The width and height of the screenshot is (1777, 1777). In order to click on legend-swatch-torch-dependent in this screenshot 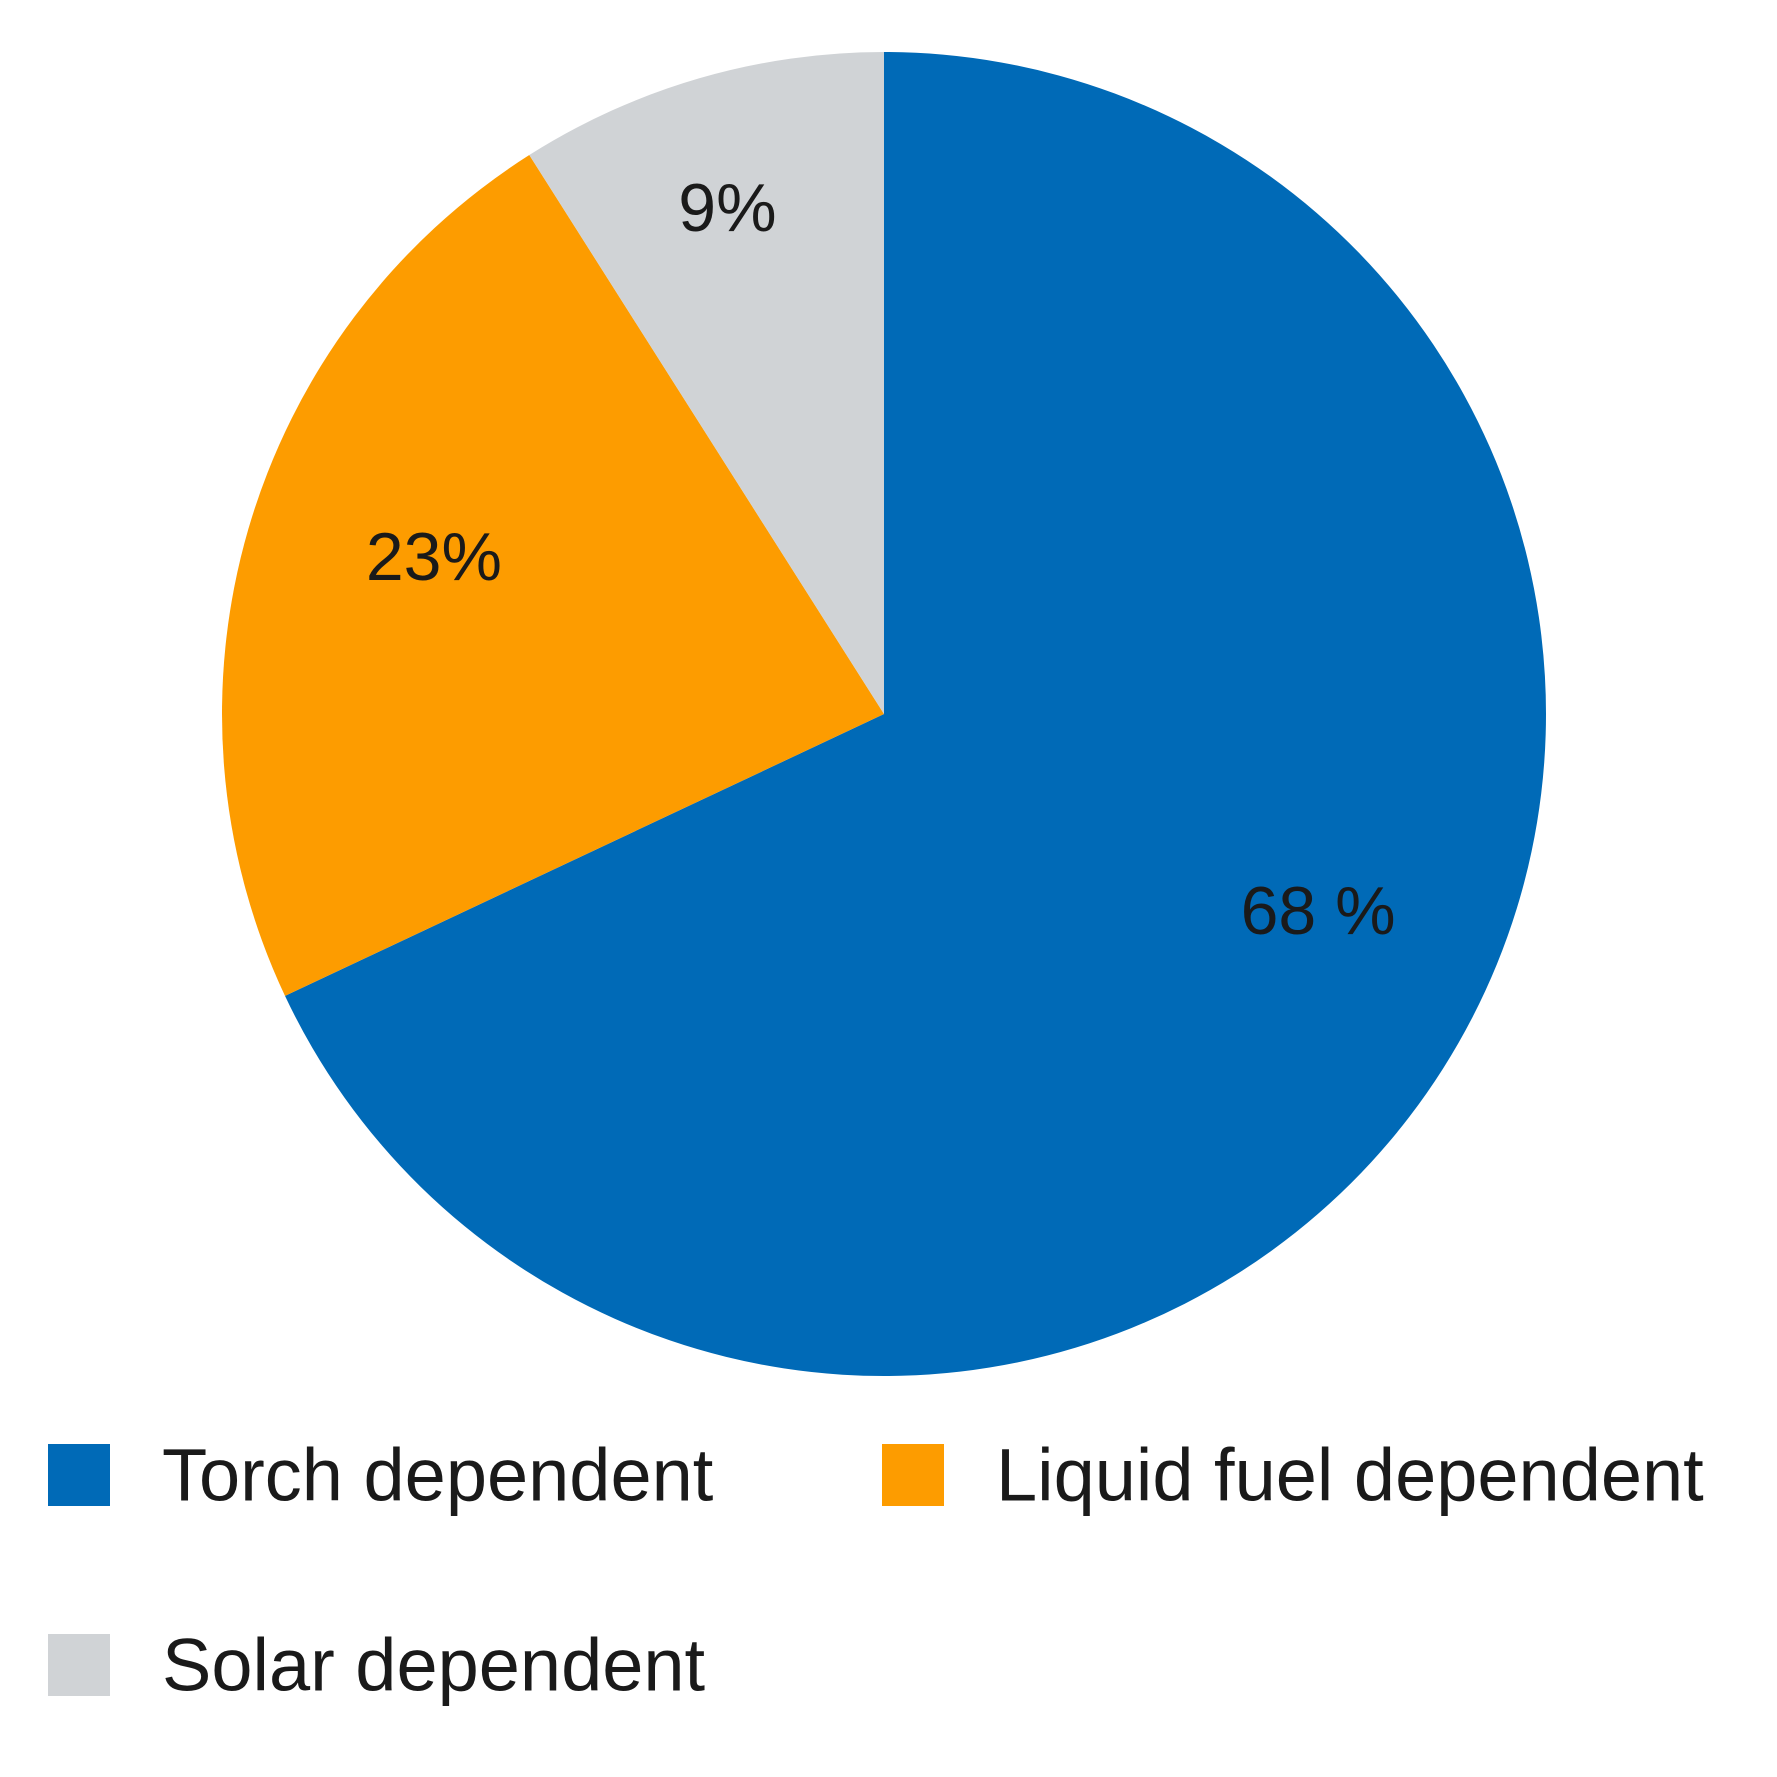, I will do `click(79, 1475)`.